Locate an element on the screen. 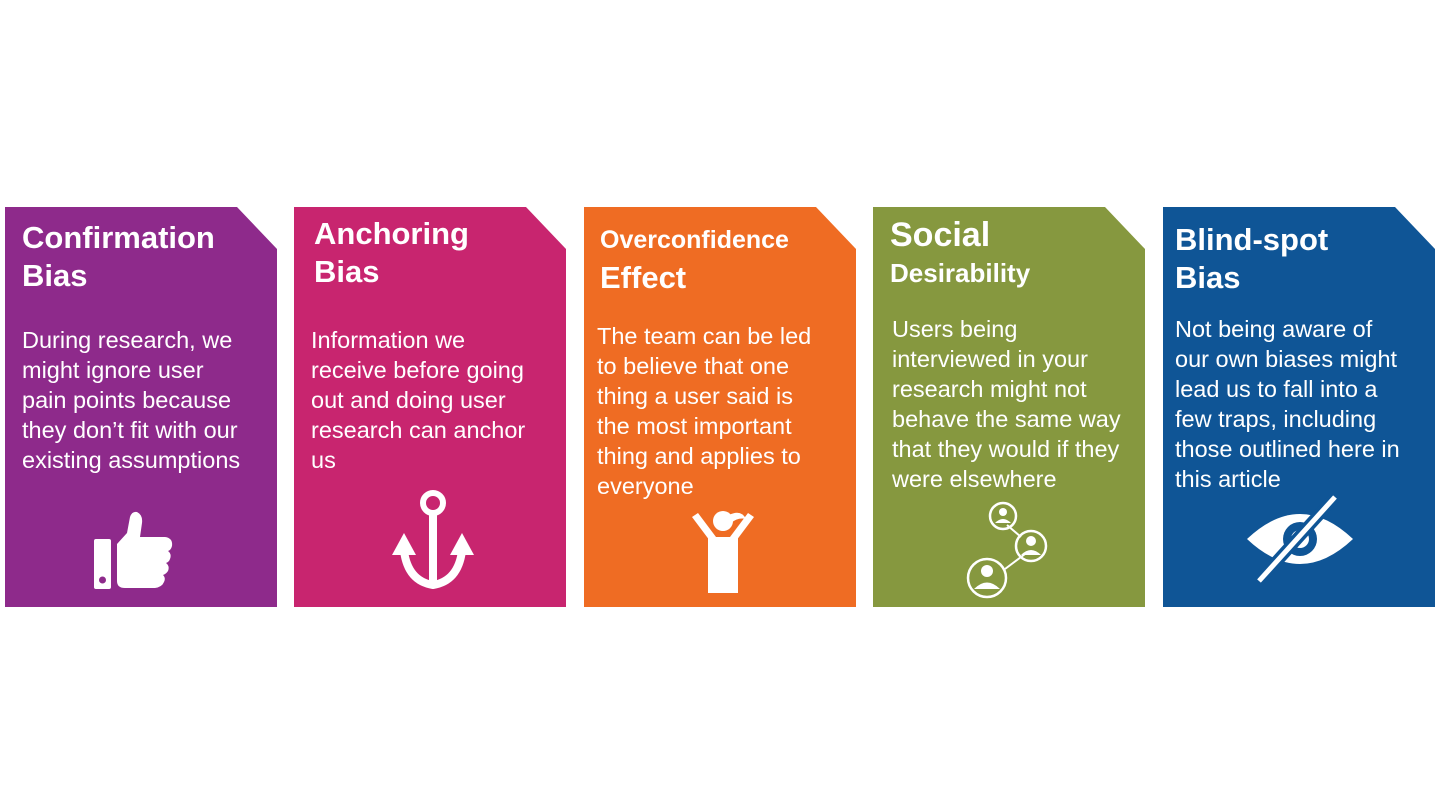 The width and height of the screenshot is (1440, 810). description-line: interviewed in your is located at coordinates (990, 359).